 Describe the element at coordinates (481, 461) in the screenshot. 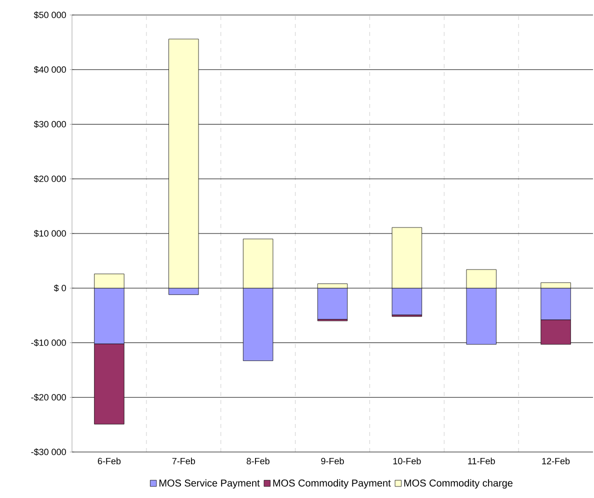

I see `x-tick-label: 11-Feb` at that location.